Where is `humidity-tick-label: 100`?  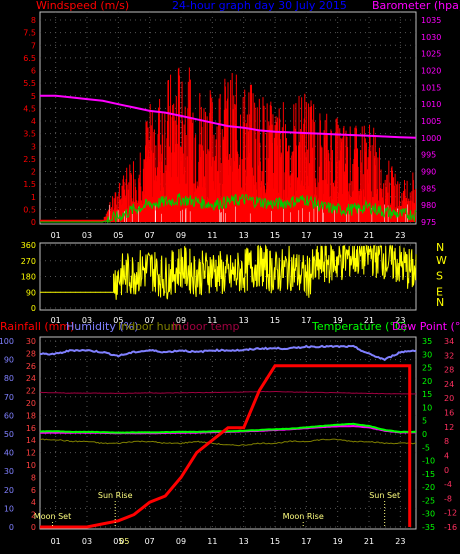 humidity-tick-label: 100 is located at coordinates (7, 341).